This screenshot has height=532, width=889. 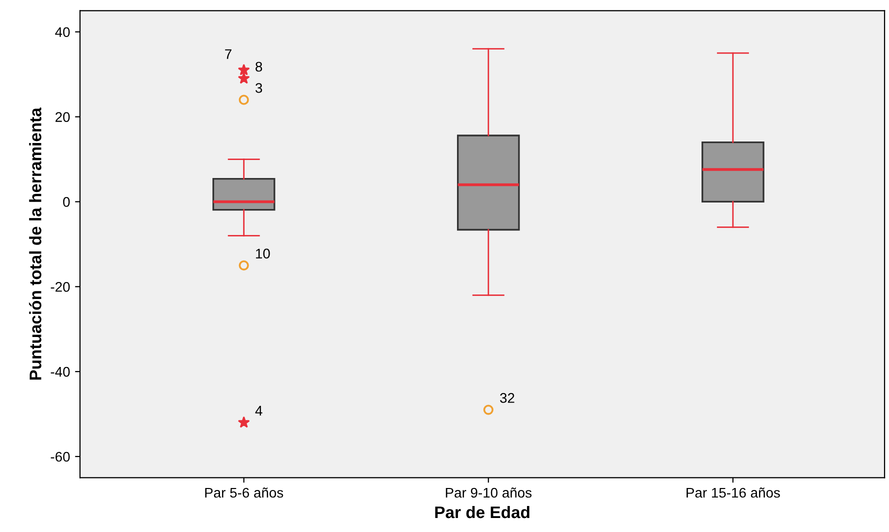 What do you see at coordinates (228, 54) in the screenshot?
I see `annotation: 7` at bounding box center [228, 54].